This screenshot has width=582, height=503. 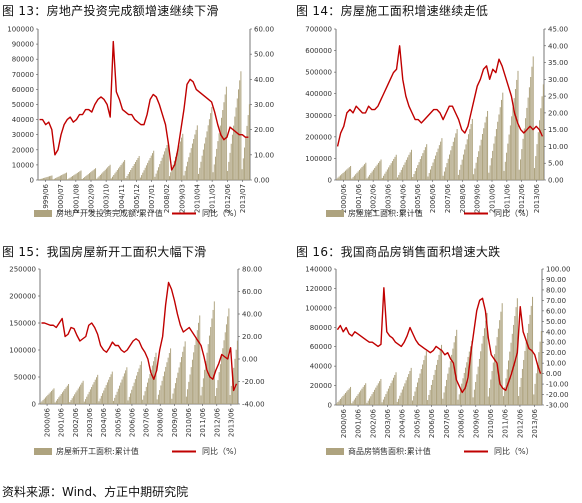 I want to click on x-tick-label: 2007/06, so click(x=448, y=198).